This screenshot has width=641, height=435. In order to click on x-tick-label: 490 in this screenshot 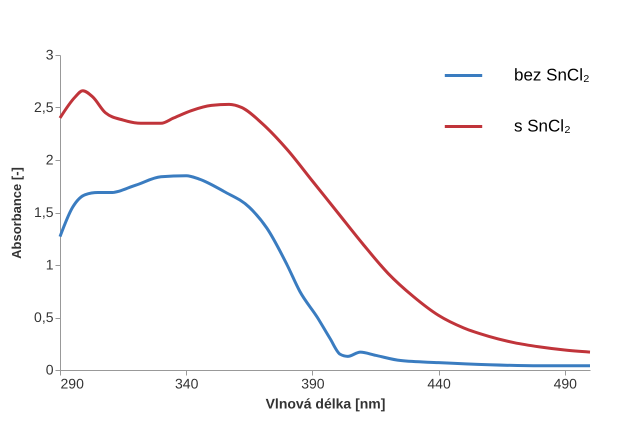, I will do `click(566, 384)`.